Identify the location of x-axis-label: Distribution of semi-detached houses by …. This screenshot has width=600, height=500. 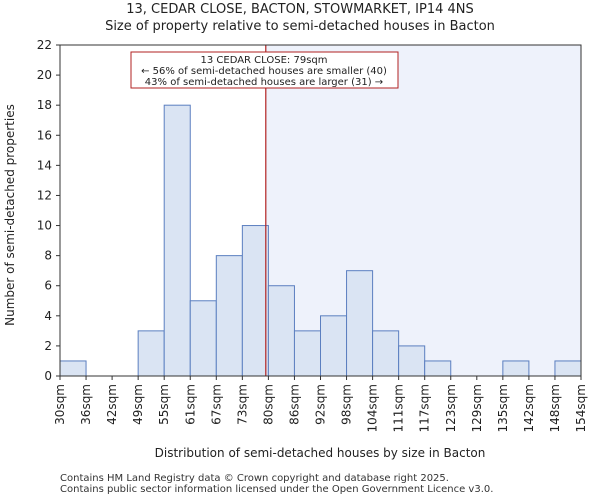
(320, 453).